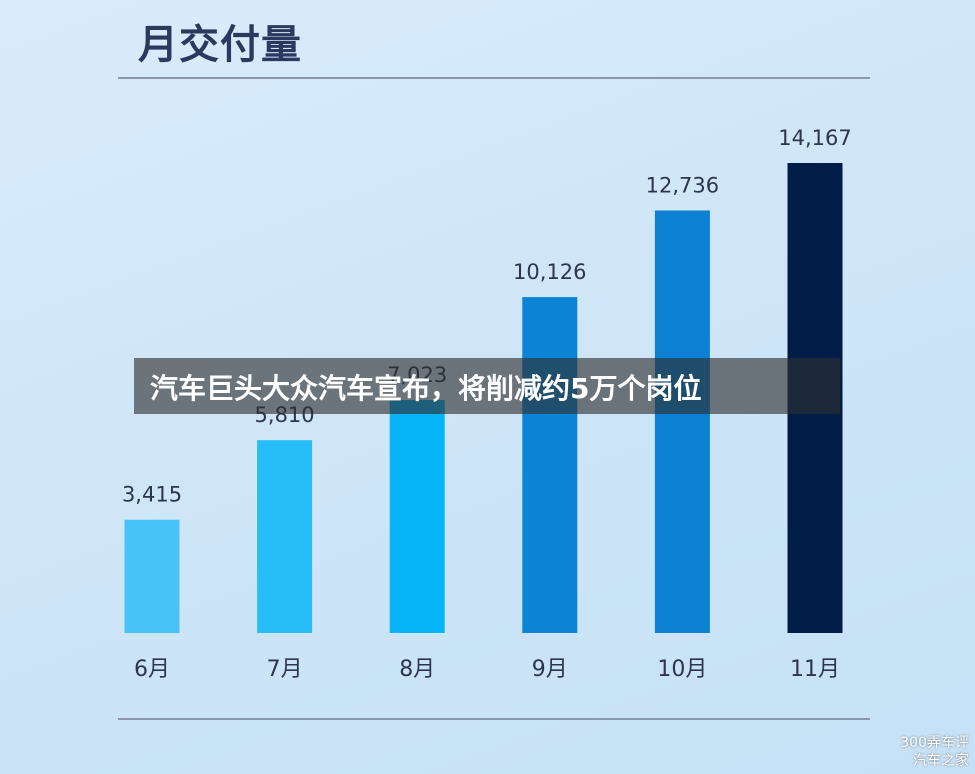  I want to click on watermark: 300弄车评 汽车之家, so click(934, 752).